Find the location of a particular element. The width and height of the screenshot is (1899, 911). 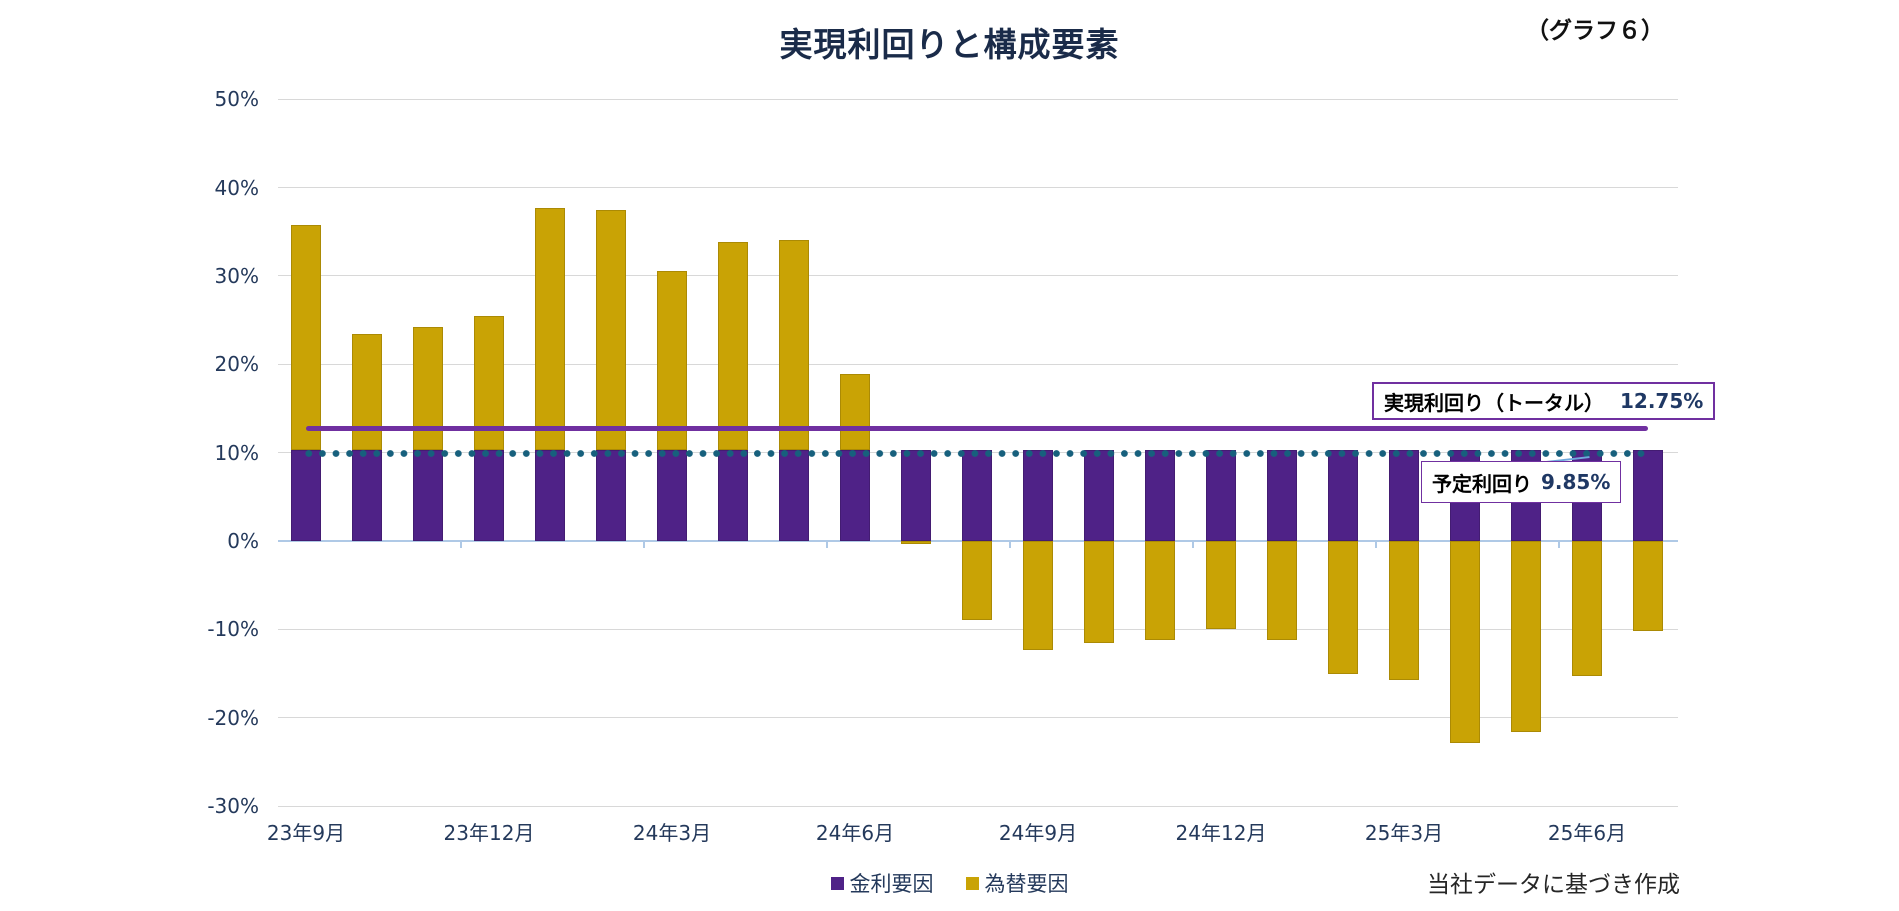

realized-yield-label: 実現利回り（トータル） is located at coordinates (1494, 402).